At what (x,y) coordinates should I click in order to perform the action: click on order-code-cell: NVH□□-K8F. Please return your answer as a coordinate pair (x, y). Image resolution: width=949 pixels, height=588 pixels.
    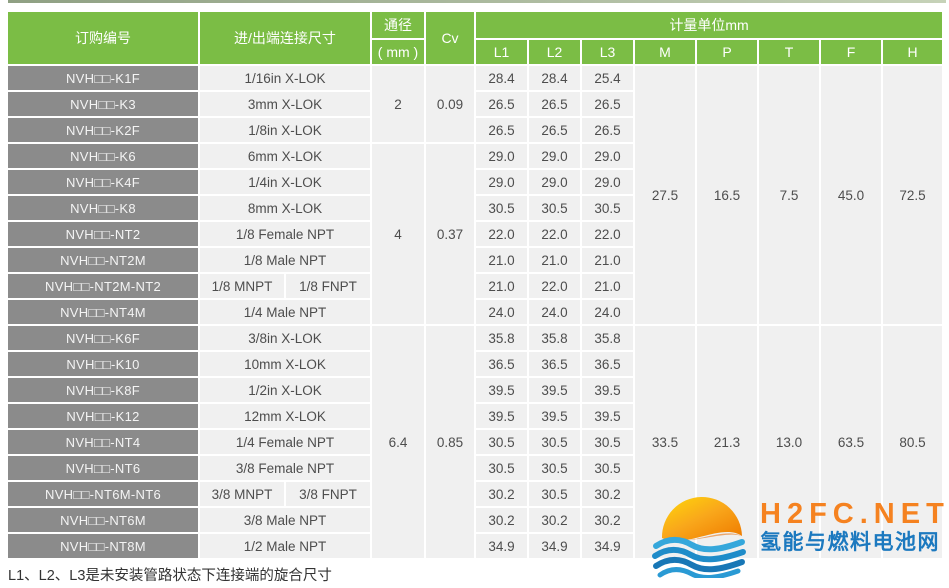
    Looking at the image, I should click on (103, 390).